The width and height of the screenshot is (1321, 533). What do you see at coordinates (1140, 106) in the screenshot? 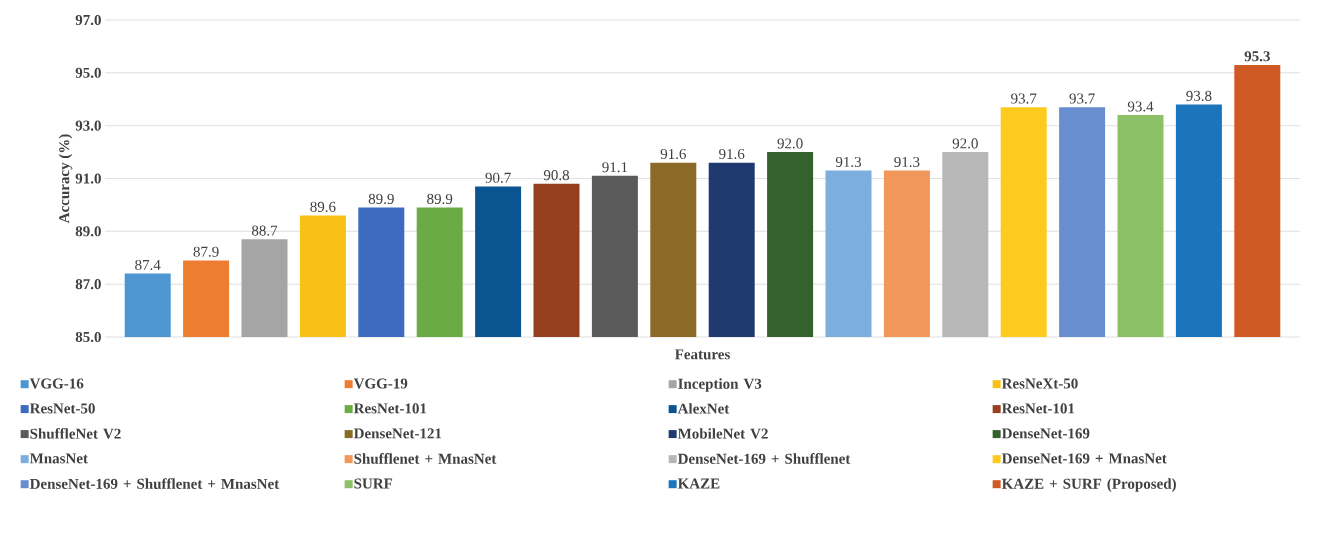
I see `data-label: 93.4` at bounding box center [1140, 106].